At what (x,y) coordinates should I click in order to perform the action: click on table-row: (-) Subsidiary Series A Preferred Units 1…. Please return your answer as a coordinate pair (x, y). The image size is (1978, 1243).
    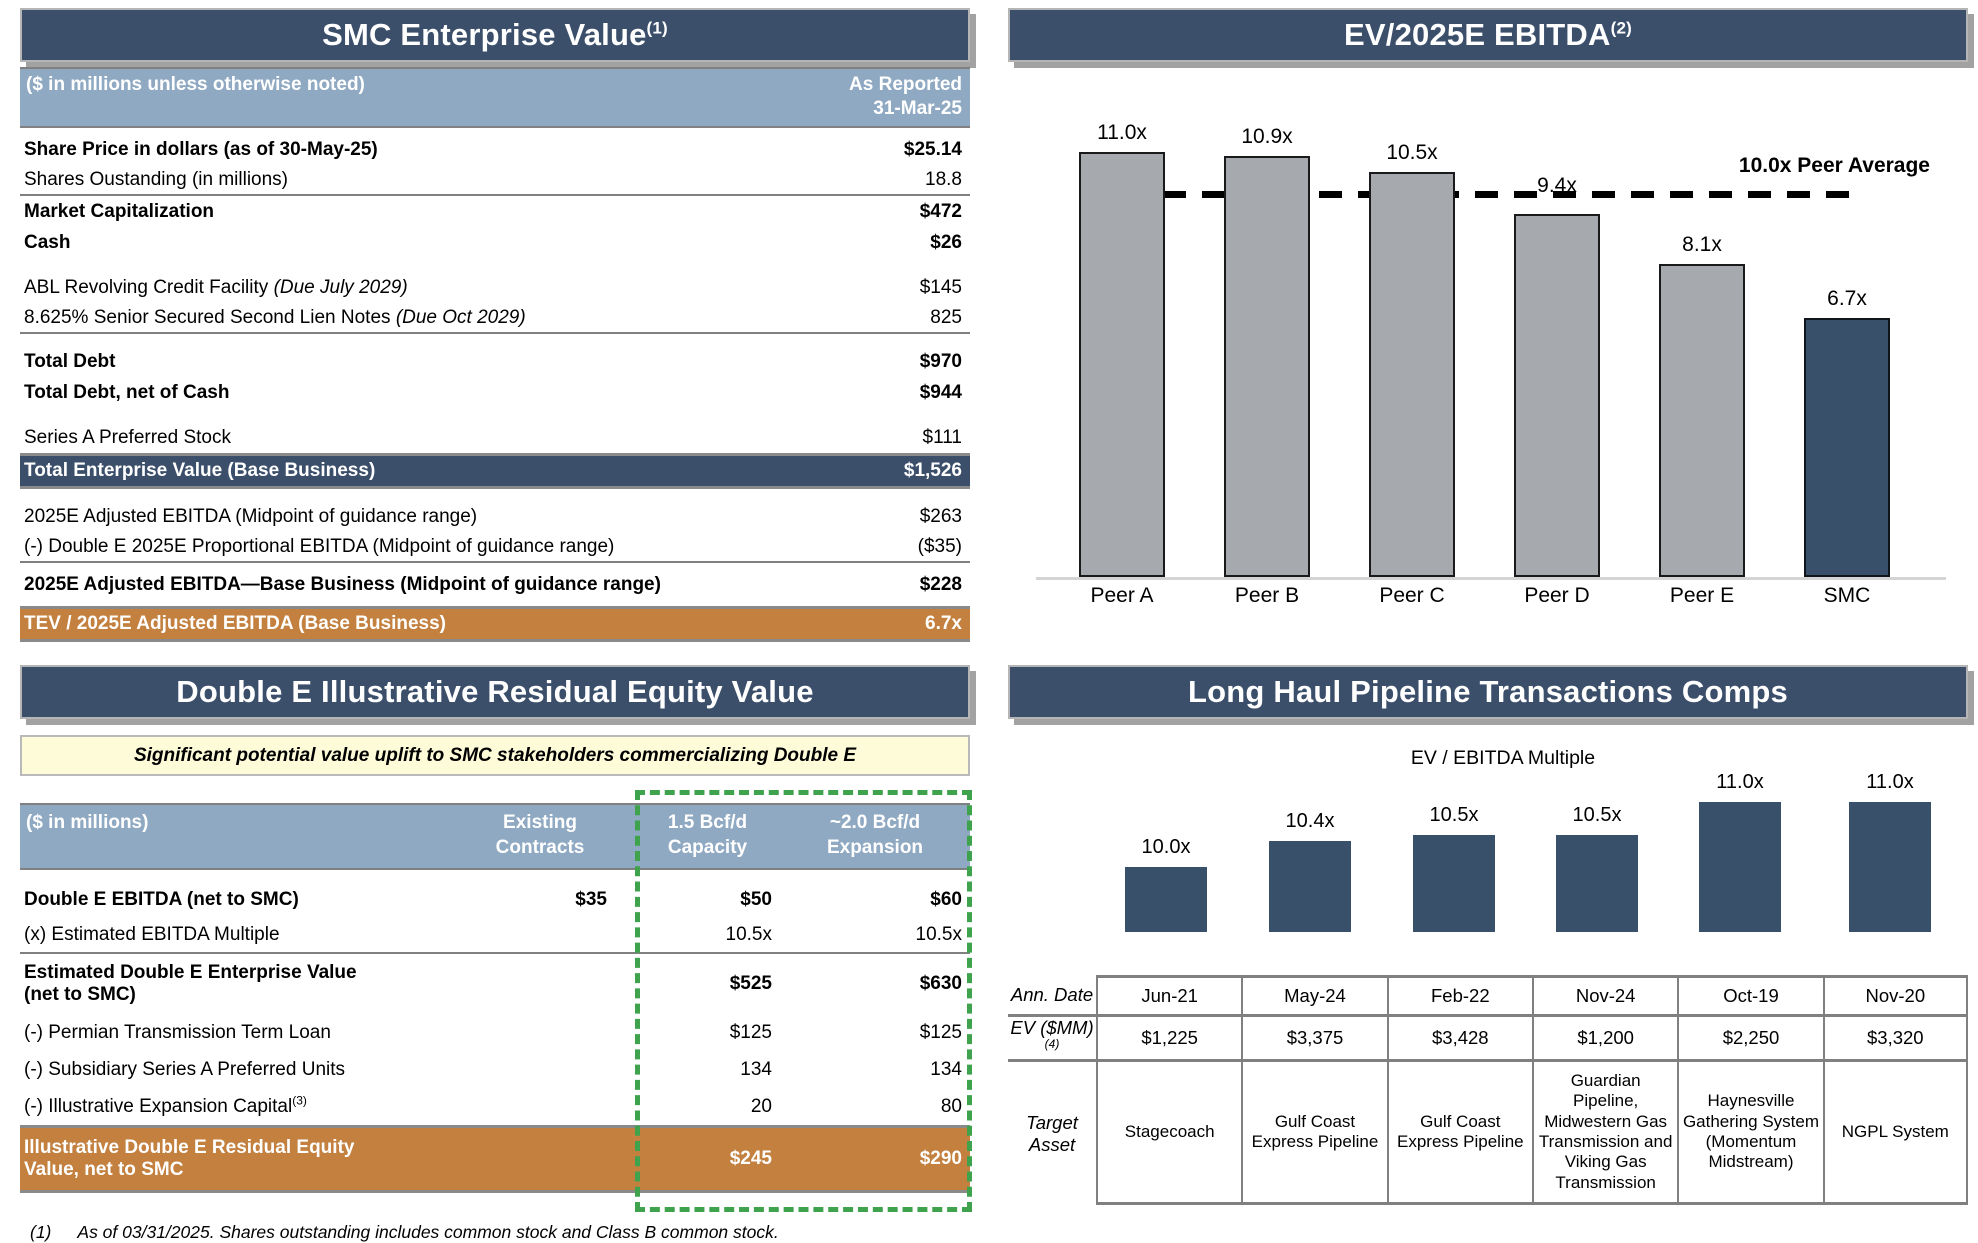
    Looking at the image, I should click on (495, 1069).